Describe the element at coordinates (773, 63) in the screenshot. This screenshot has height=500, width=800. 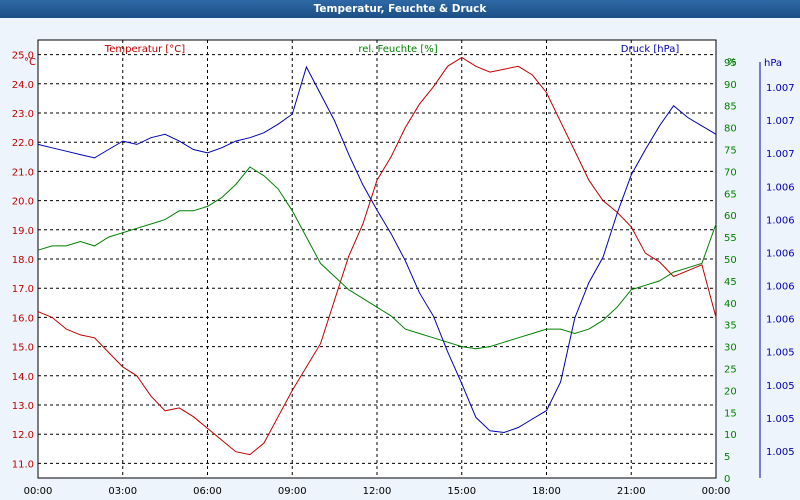
I see `pressure-axis-unit: hPa` at that location.